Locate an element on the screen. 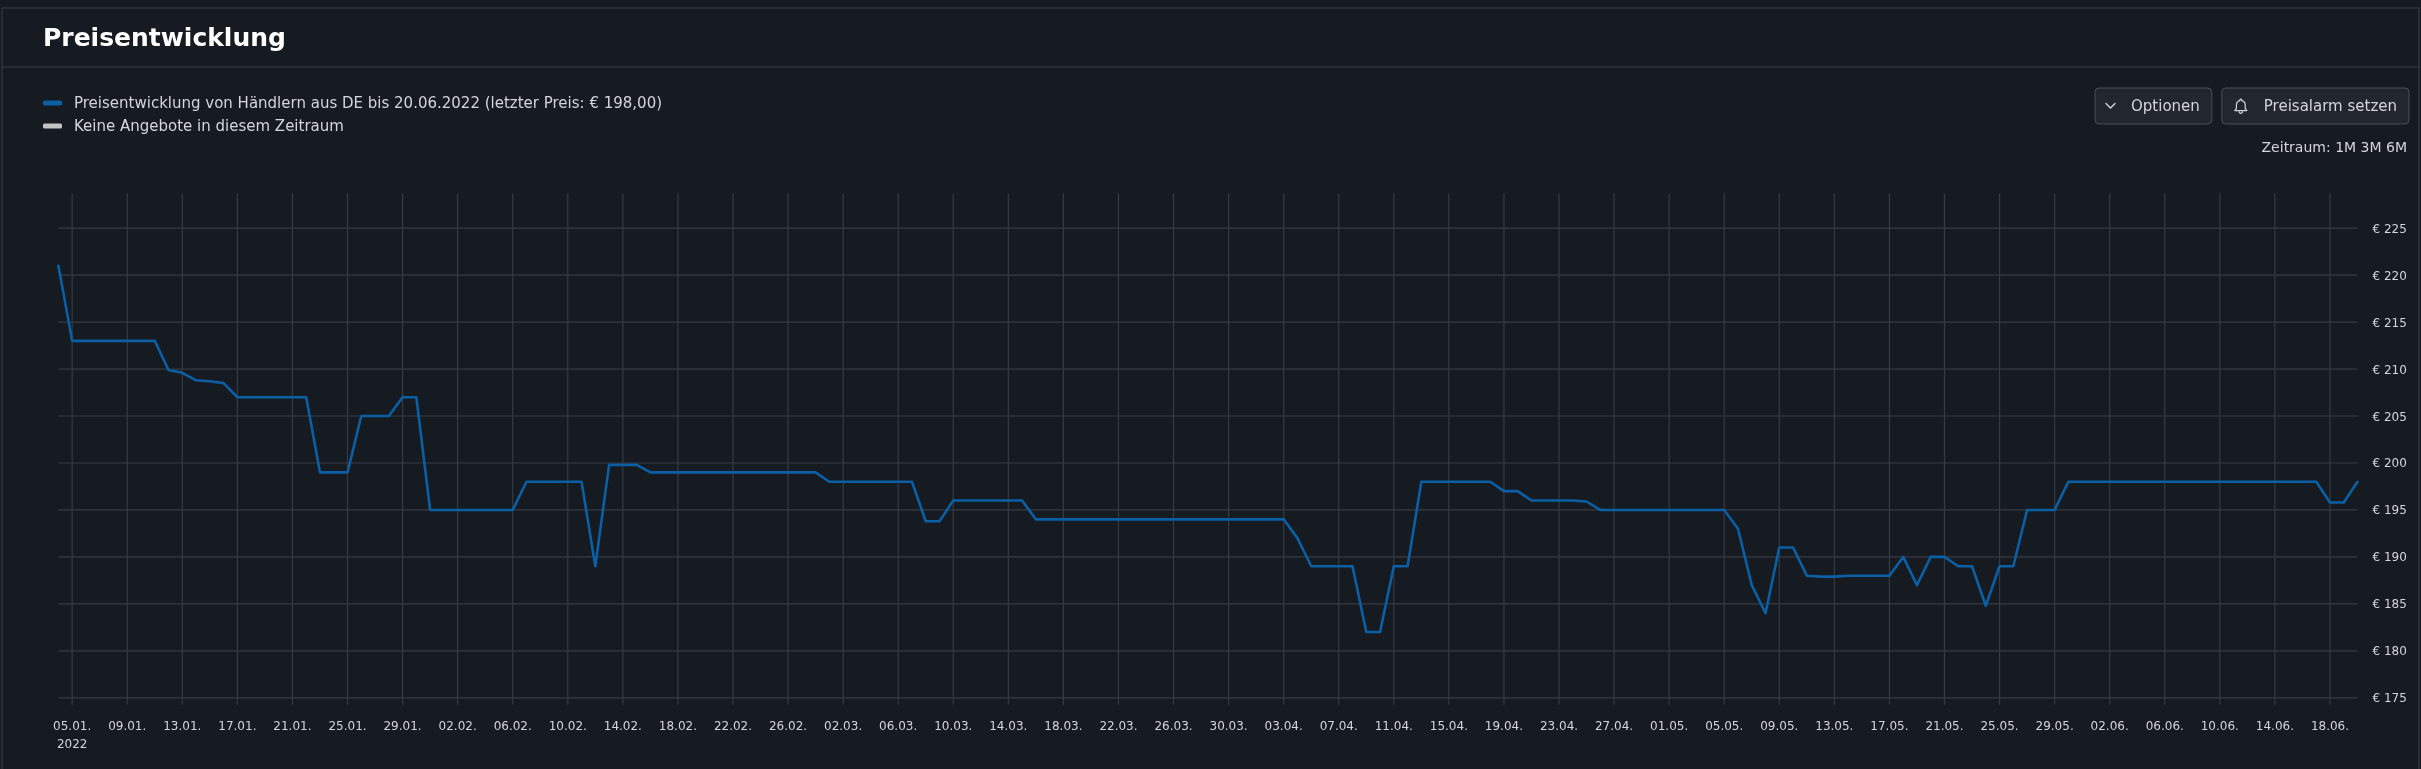  x-tick-label: 30.03. is located at coordinates (1228, 725).